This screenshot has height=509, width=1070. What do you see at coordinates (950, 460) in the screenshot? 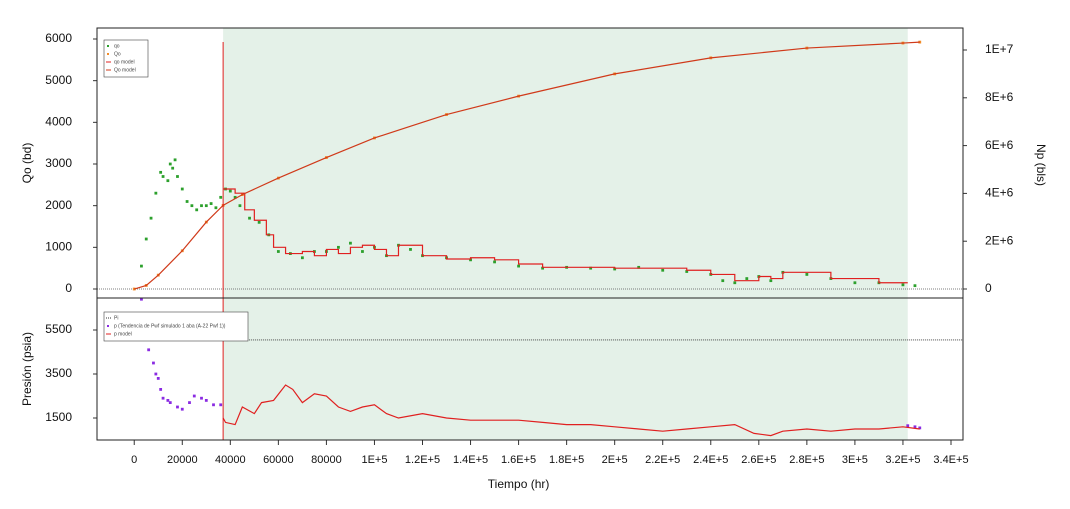
I see `x-tick-label: 3.4E+5` at bounding box center [950, 460].